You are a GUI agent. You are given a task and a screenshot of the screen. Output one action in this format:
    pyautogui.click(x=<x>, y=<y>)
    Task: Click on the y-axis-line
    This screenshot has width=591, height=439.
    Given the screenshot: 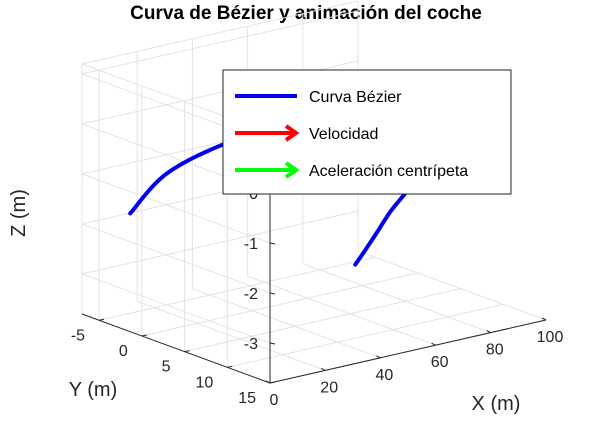 What is the action you would take?
    pyautogui.click(x=176, y=348)
    